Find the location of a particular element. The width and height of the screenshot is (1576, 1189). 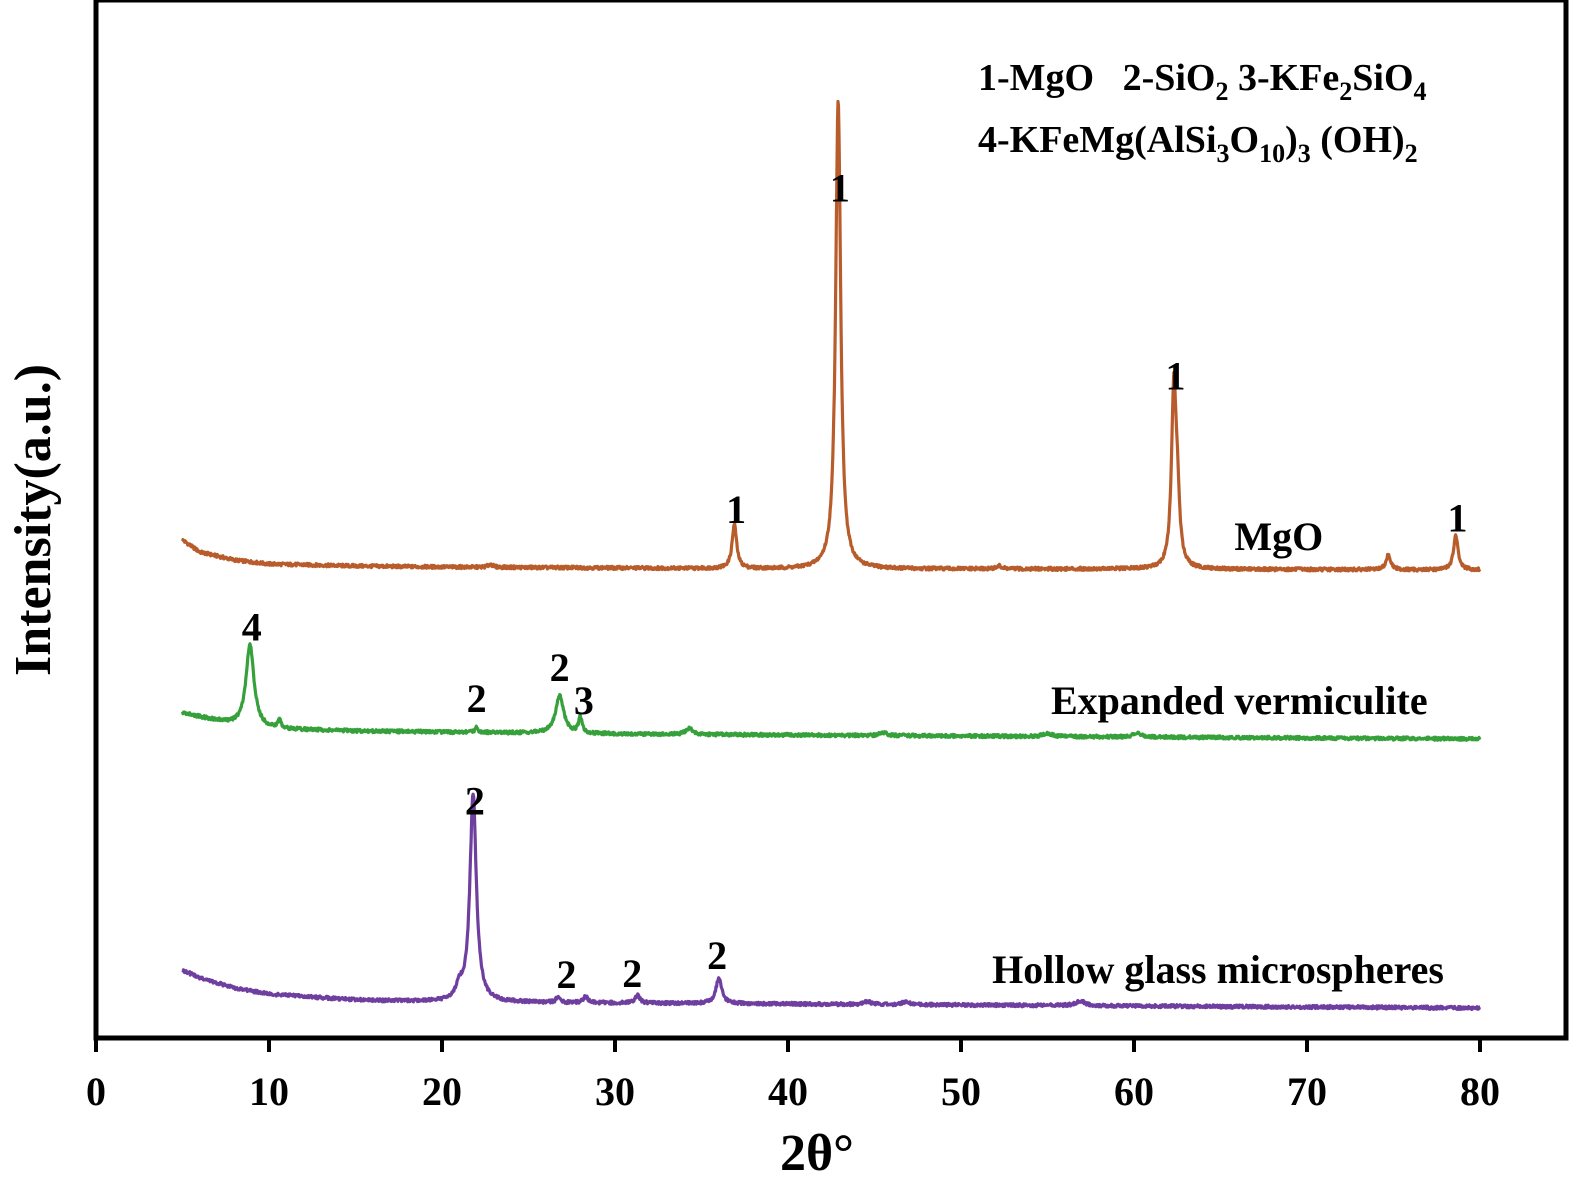

legend-line-0: 1-MgO 2-SiO2 3-KFe2SiO4 is located at coordinates (1202, 81).